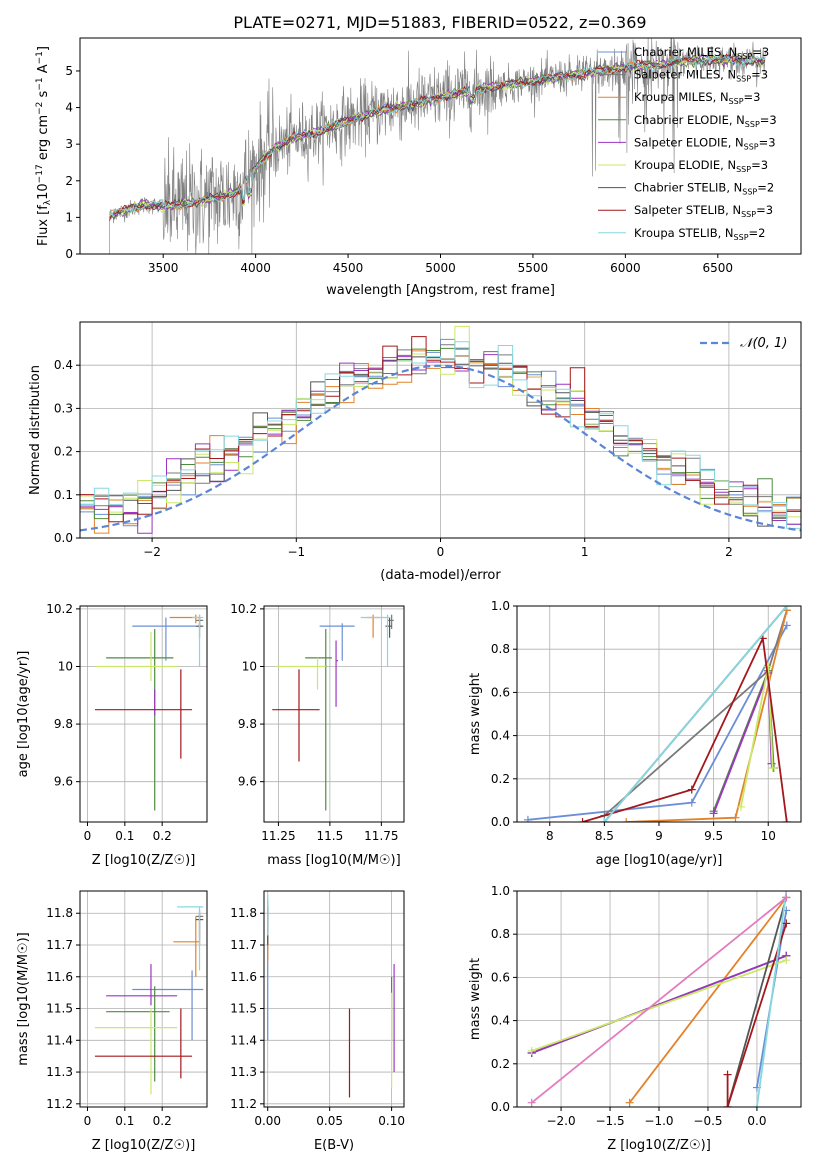 This screenshot has width=819, height=1170. What do you see at coordinates (659, 860) in the screenshot?
I see `x-axis-label: age [log10(age/yr)]` at bounding box center [659, 860].